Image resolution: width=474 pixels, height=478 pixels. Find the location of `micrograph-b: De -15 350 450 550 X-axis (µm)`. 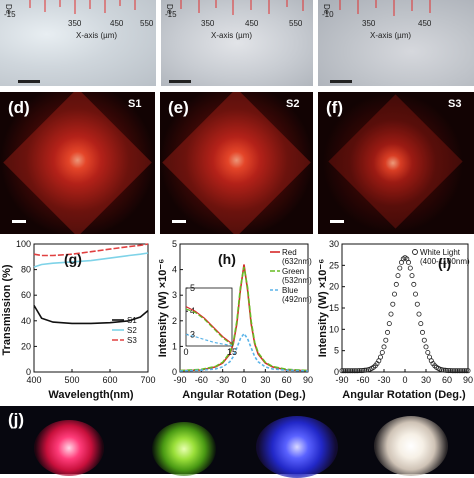

micrograph-b: De -15 350 450 550 X-axis (µm) is located at coordinates (237, 43).